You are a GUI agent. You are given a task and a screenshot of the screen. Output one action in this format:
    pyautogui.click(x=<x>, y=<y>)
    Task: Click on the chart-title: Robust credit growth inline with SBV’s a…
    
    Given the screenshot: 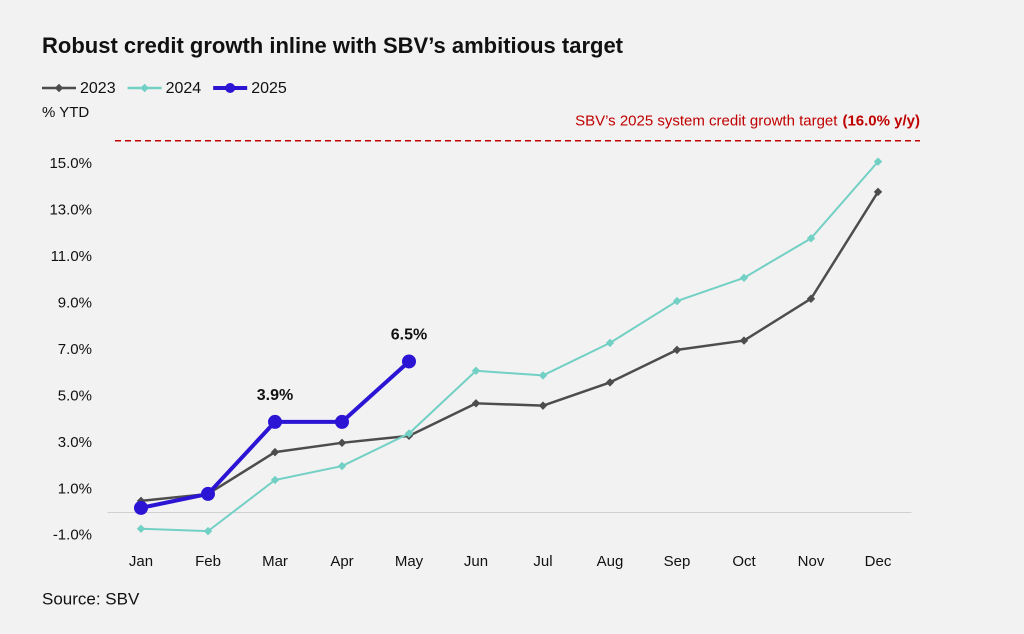 What is the action you would take?
    pyautogui.click(x=333, y=45)
    